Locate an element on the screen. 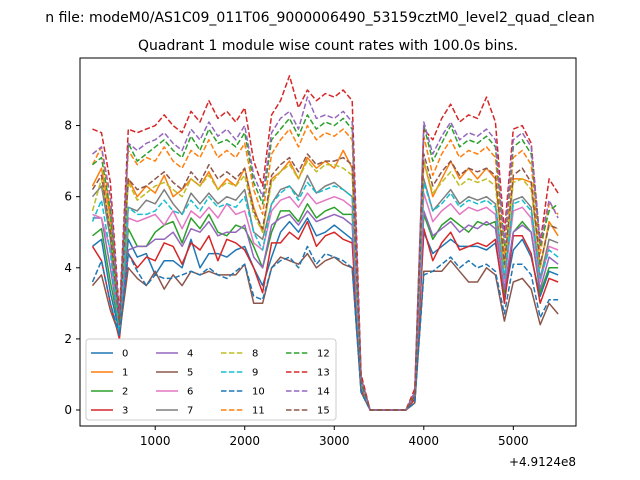 The width and height of the screenshot is (640, 480). x-tick-label: 2000 is located at coordinates (244, 441).